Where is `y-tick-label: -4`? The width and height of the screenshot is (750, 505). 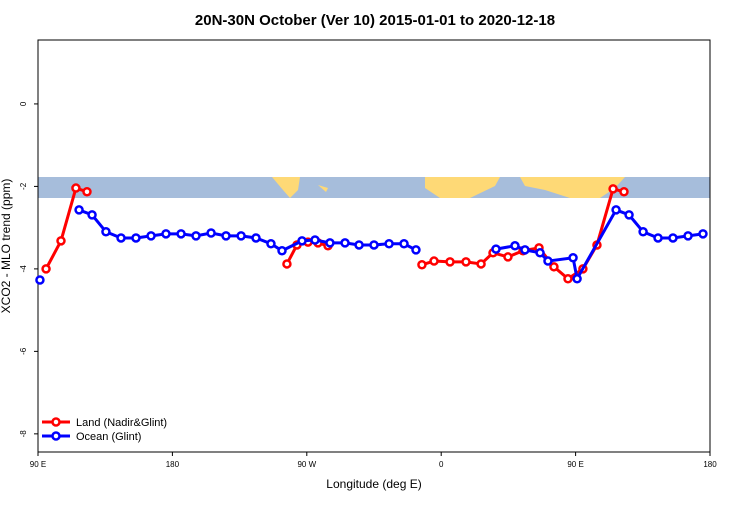 y-tick-label: -4 is located at coordinates (23, 269).